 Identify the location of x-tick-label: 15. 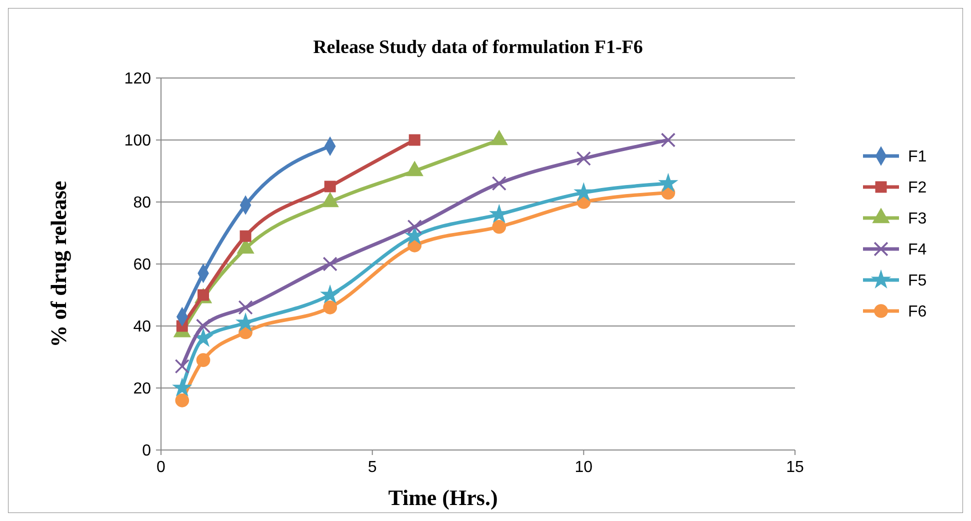
(795, 467).